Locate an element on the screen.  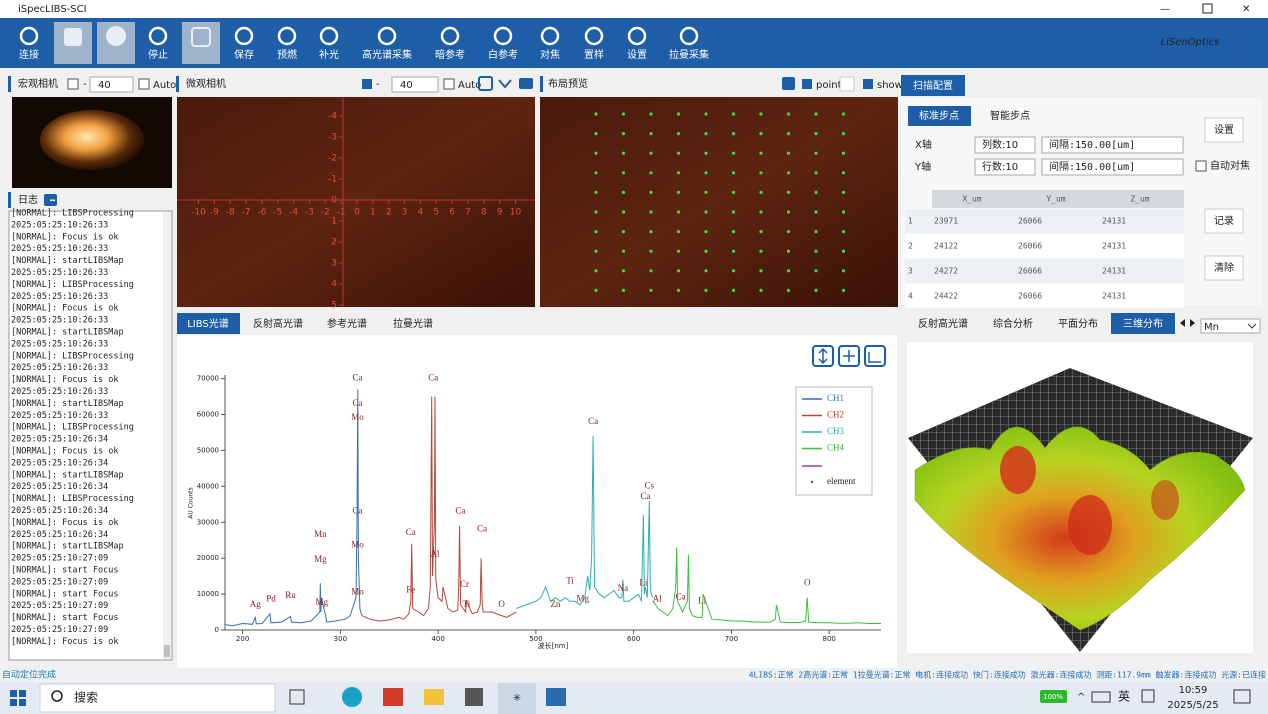
search-box is located at coordinates (157, 698).